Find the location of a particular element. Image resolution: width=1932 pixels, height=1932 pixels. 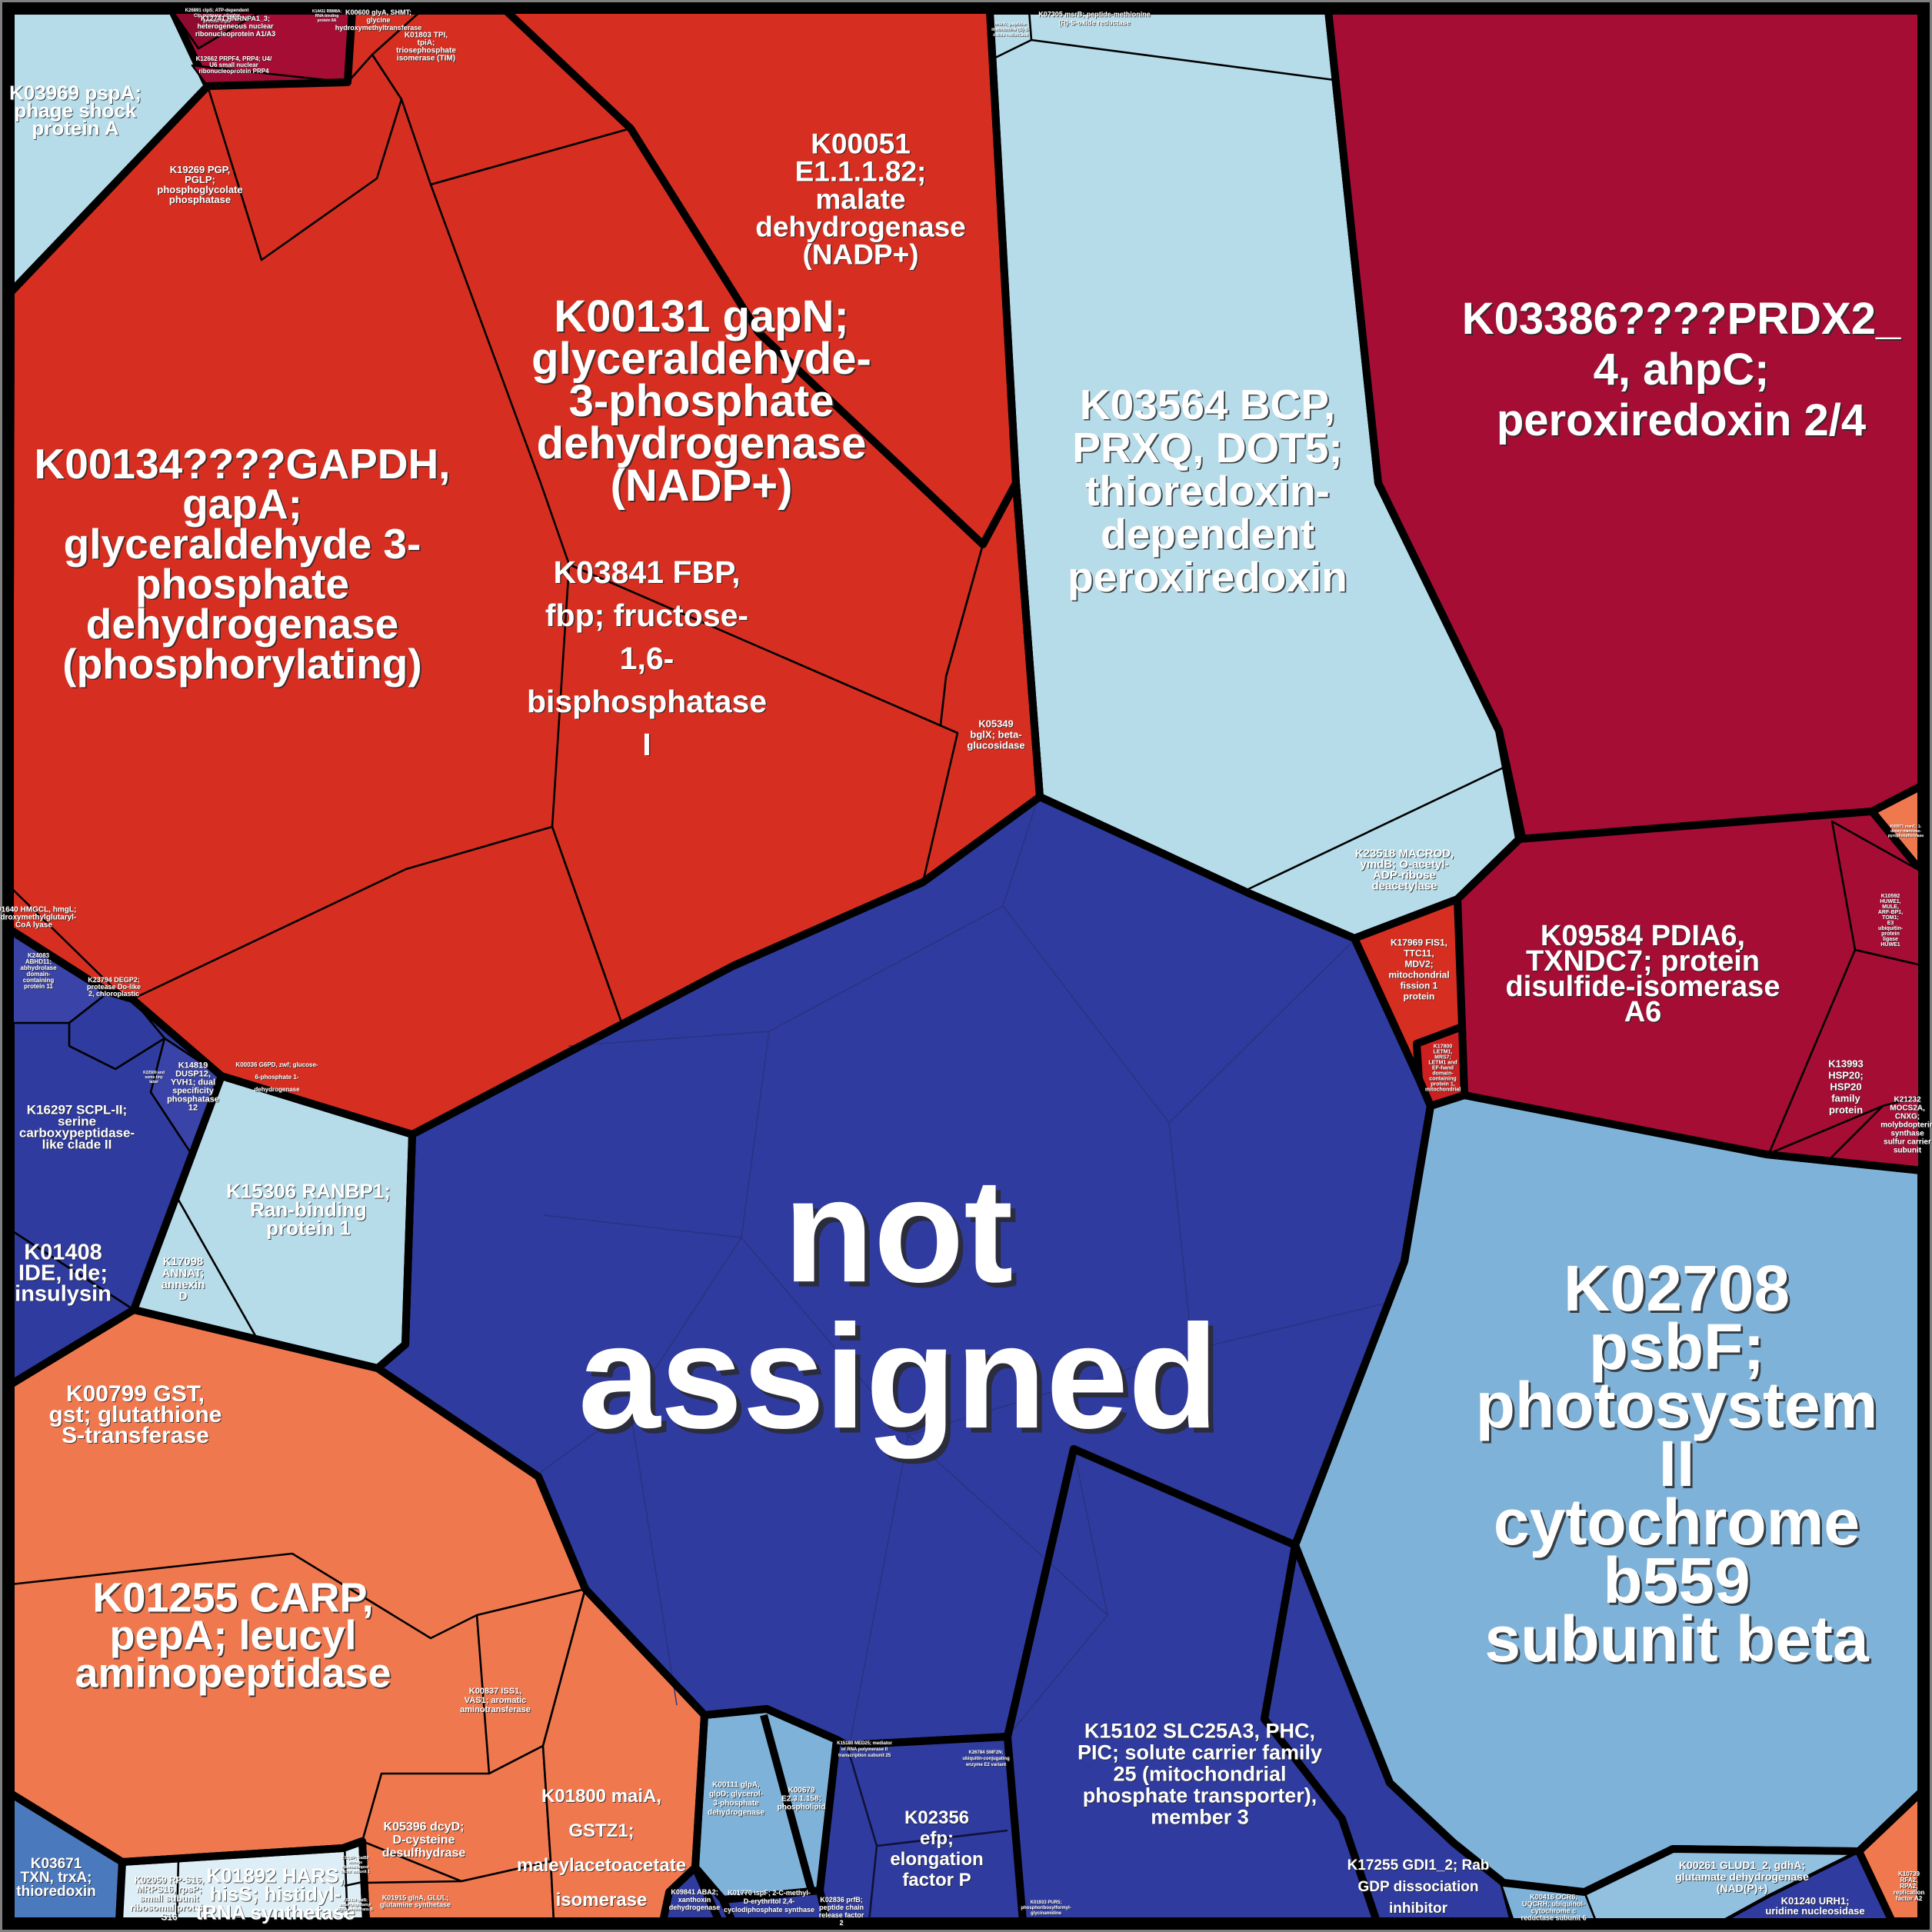

svg-text: annexin is located at coordinates (184, 1285).